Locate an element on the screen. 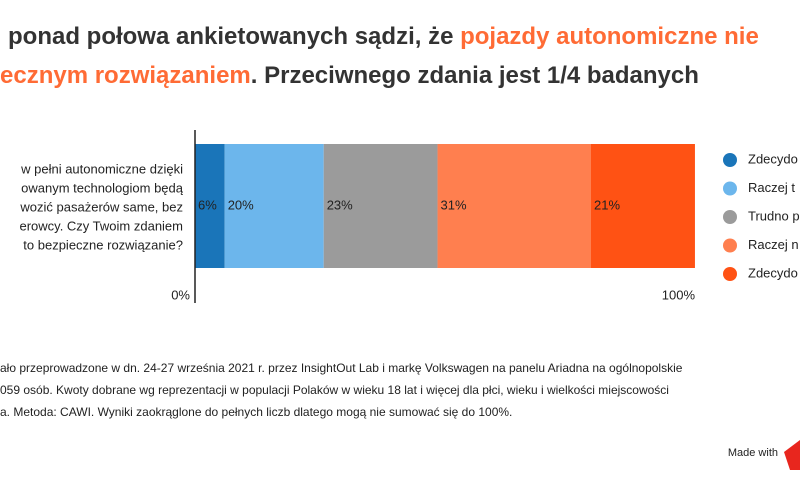 The width and height of the screenshot is (800, 482). title-part: . Przeciwnego zdania jest 1/4 badanych is located at coordinates (475, 75).